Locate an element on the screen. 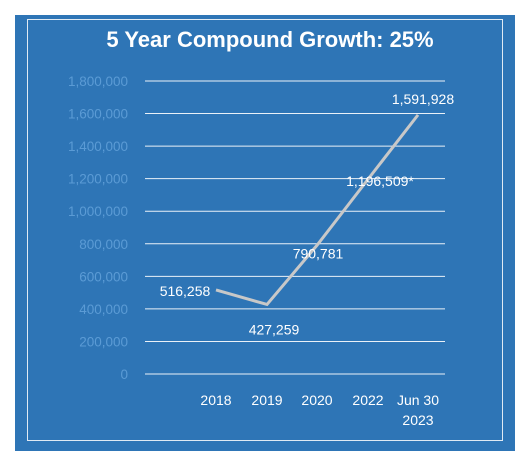 This screenshot has width=531, height=466. y-tick-label: 1,800,000 is located at coordinates (98, 81).